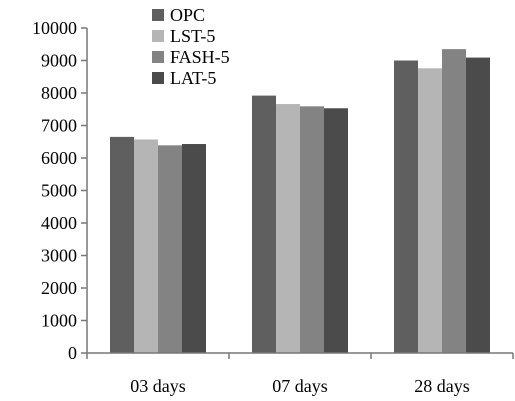  Describe the element at coordinates (442, 386) in the screenshot. I see `x-category-label: 28 days` at that location.